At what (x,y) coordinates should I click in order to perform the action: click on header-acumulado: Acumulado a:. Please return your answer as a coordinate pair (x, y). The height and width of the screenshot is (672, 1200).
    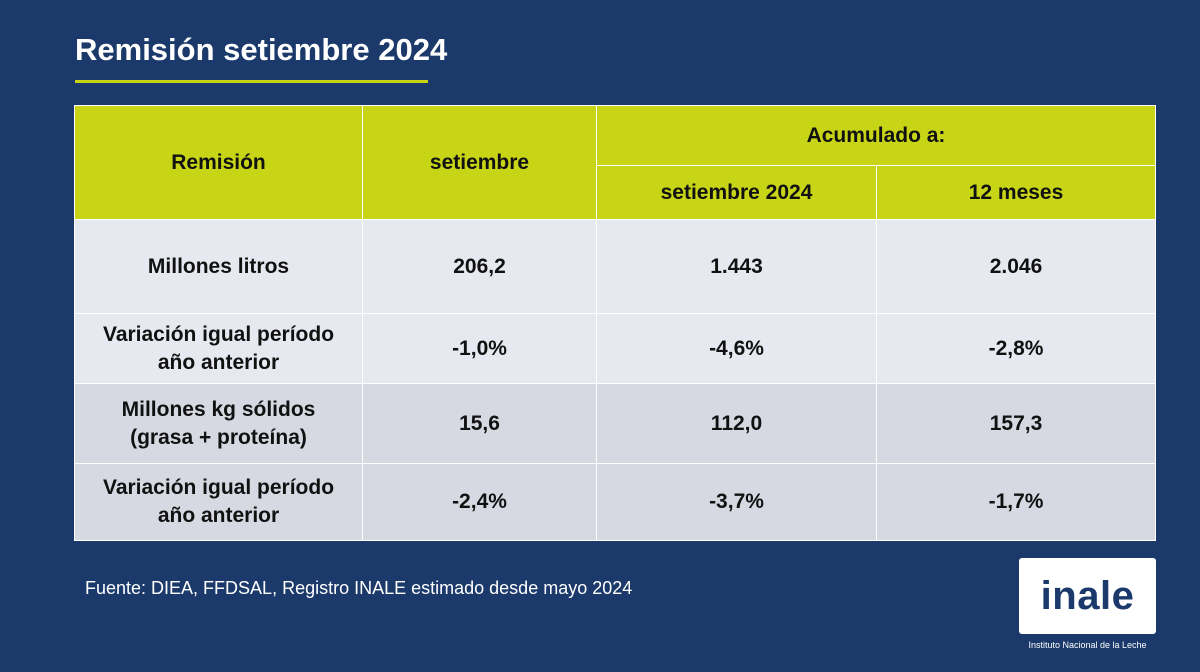
    Looking at the image, I should click on (876, 135).